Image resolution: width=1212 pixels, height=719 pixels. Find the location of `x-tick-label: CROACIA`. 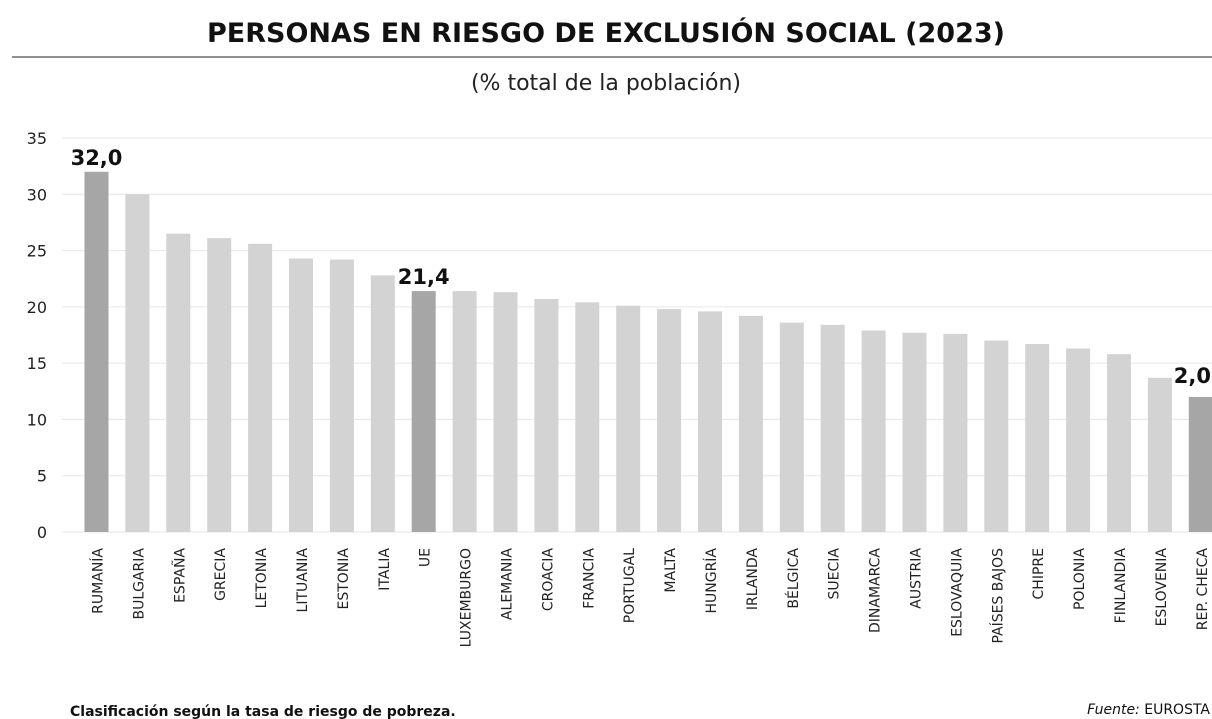

x-tick-label: CROACIA is located at coordinates (548, 580).